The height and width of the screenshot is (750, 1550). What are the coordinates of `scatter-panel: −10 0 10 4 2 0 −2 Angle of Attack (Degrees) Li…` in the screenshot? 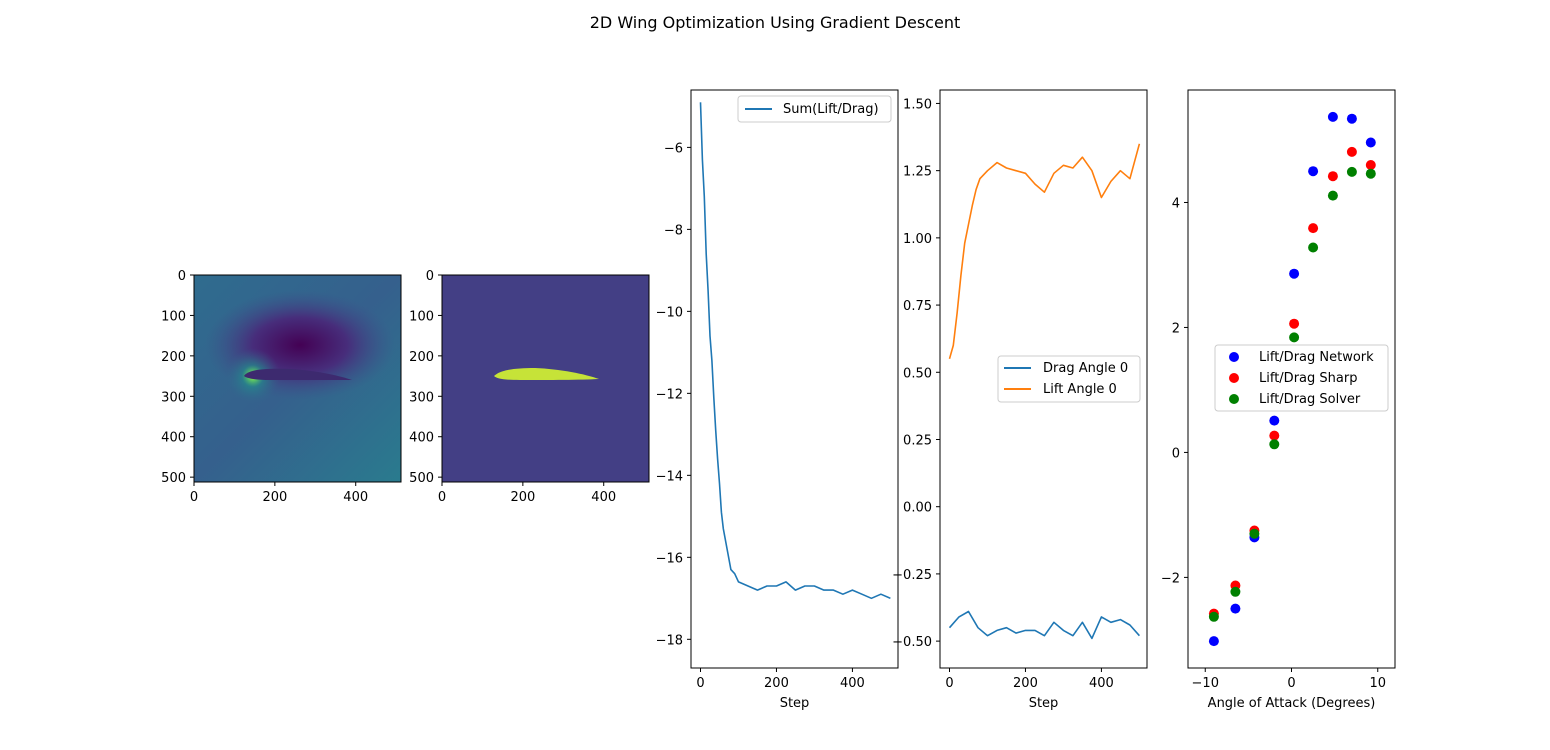 It's located at (1278, 400).